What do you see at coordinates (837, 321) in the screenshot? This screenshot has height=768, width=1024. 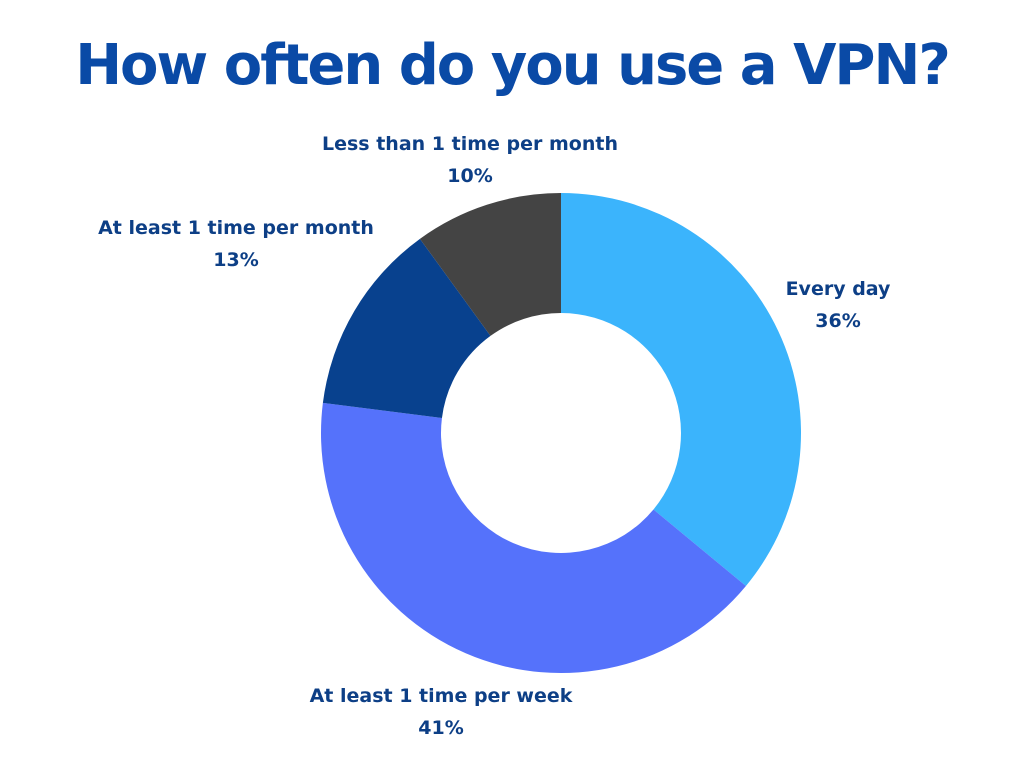 I see `slice-value-every-day: 36%` at bounding box center [837, 321].